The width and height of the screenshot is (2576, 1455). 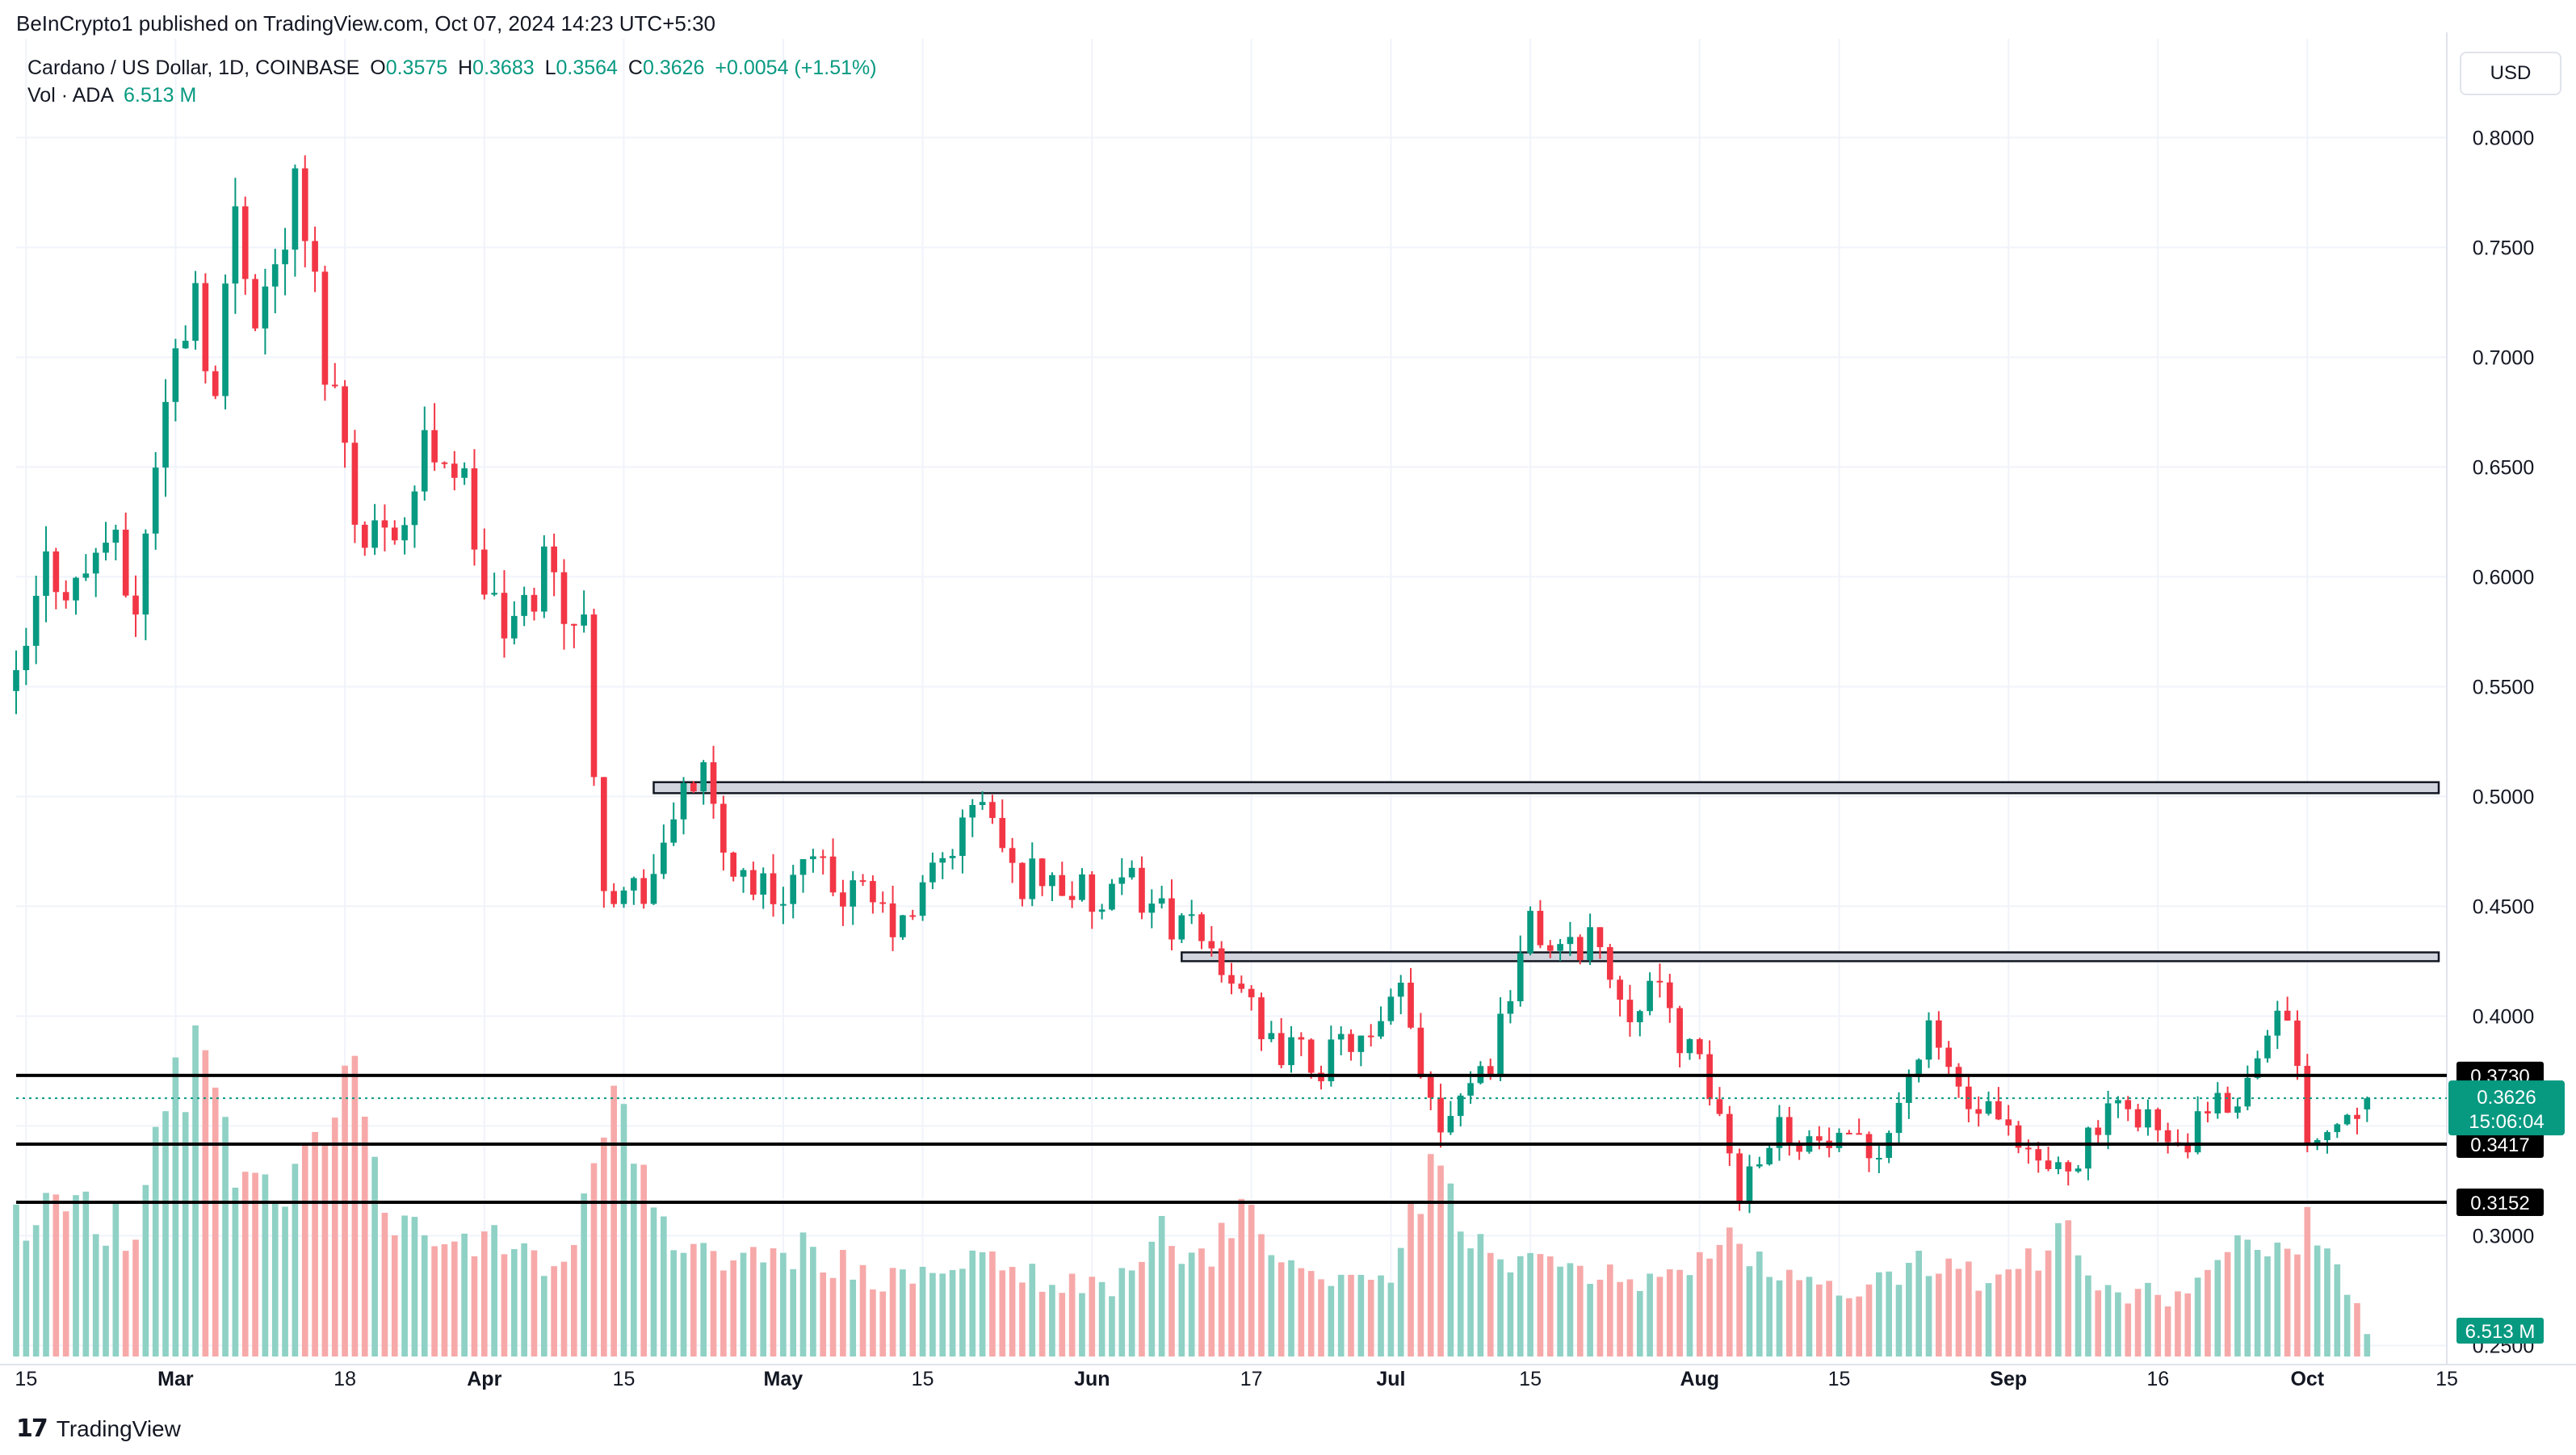 I want to click on x-tick-label: Oct, so click(x=2307, y=1379).